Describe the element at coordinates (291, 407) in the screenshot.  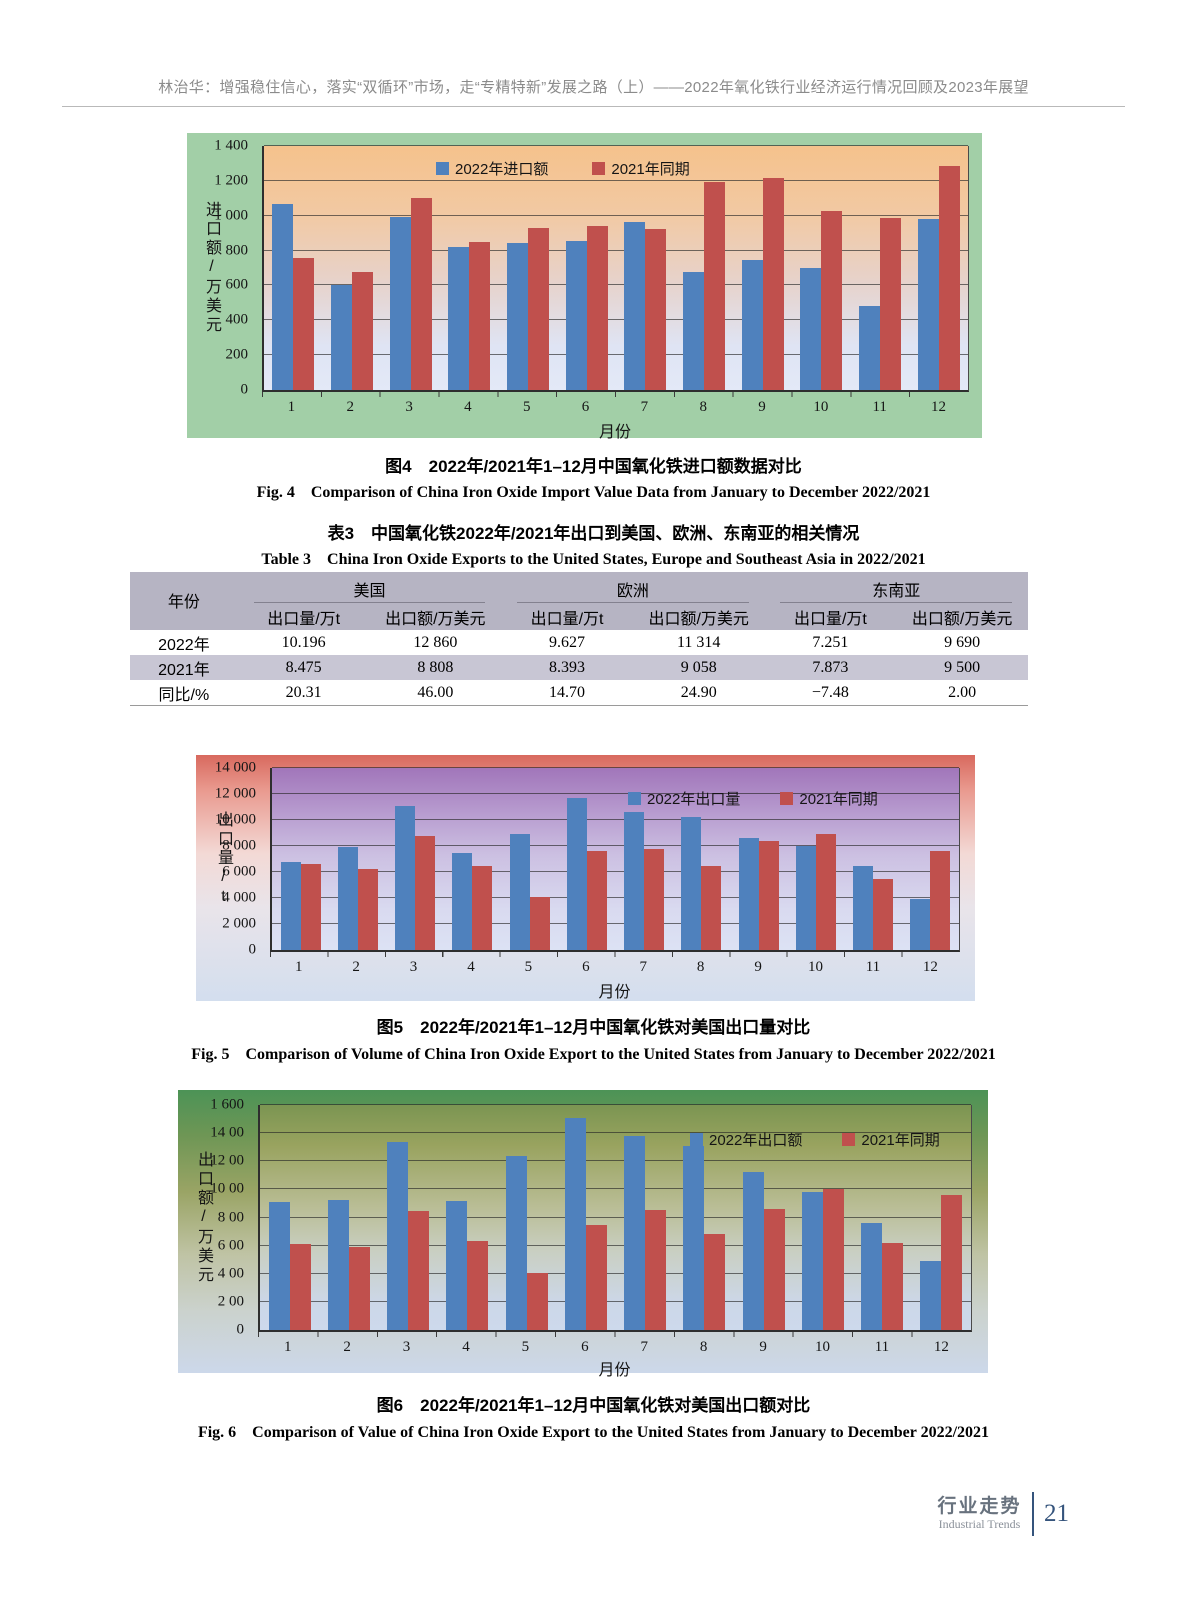
I see `x-tick-label: 1` at that location.